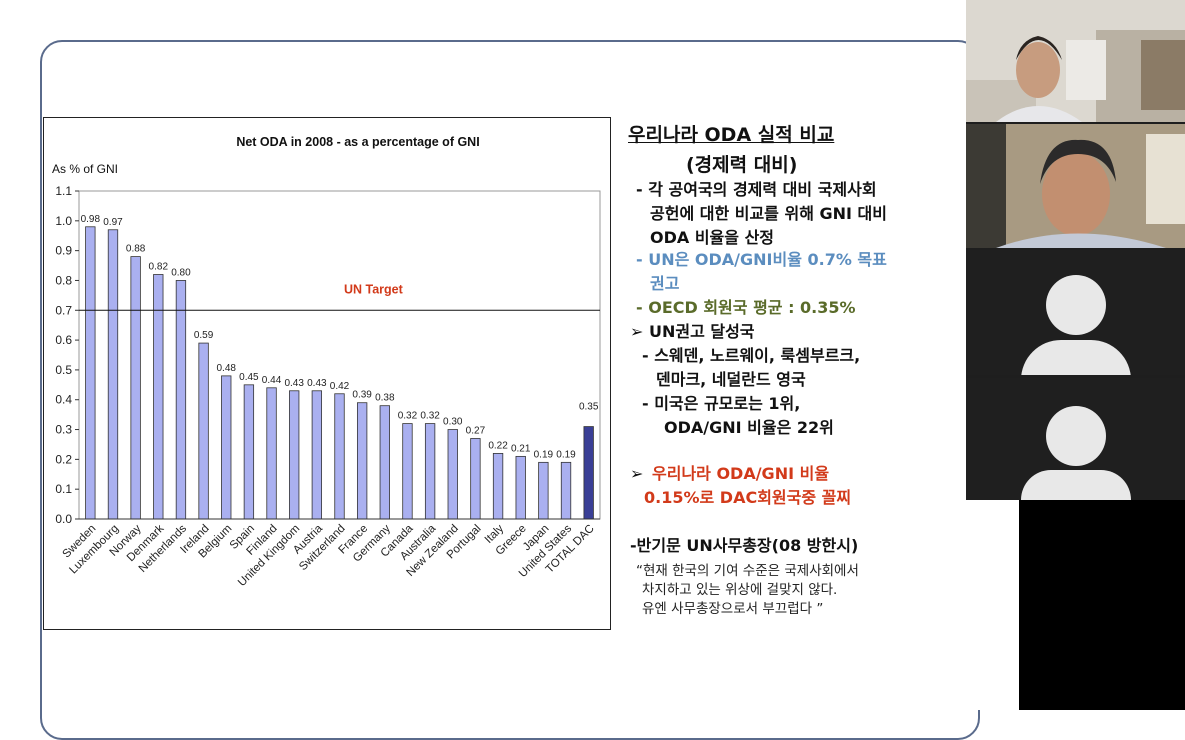 This screenshot has height=740, width=1185. What do you see at coordinates (362, 395) in the screenshot?
I see `bar-data-label: 0.39` at bounding box center [362, 395].